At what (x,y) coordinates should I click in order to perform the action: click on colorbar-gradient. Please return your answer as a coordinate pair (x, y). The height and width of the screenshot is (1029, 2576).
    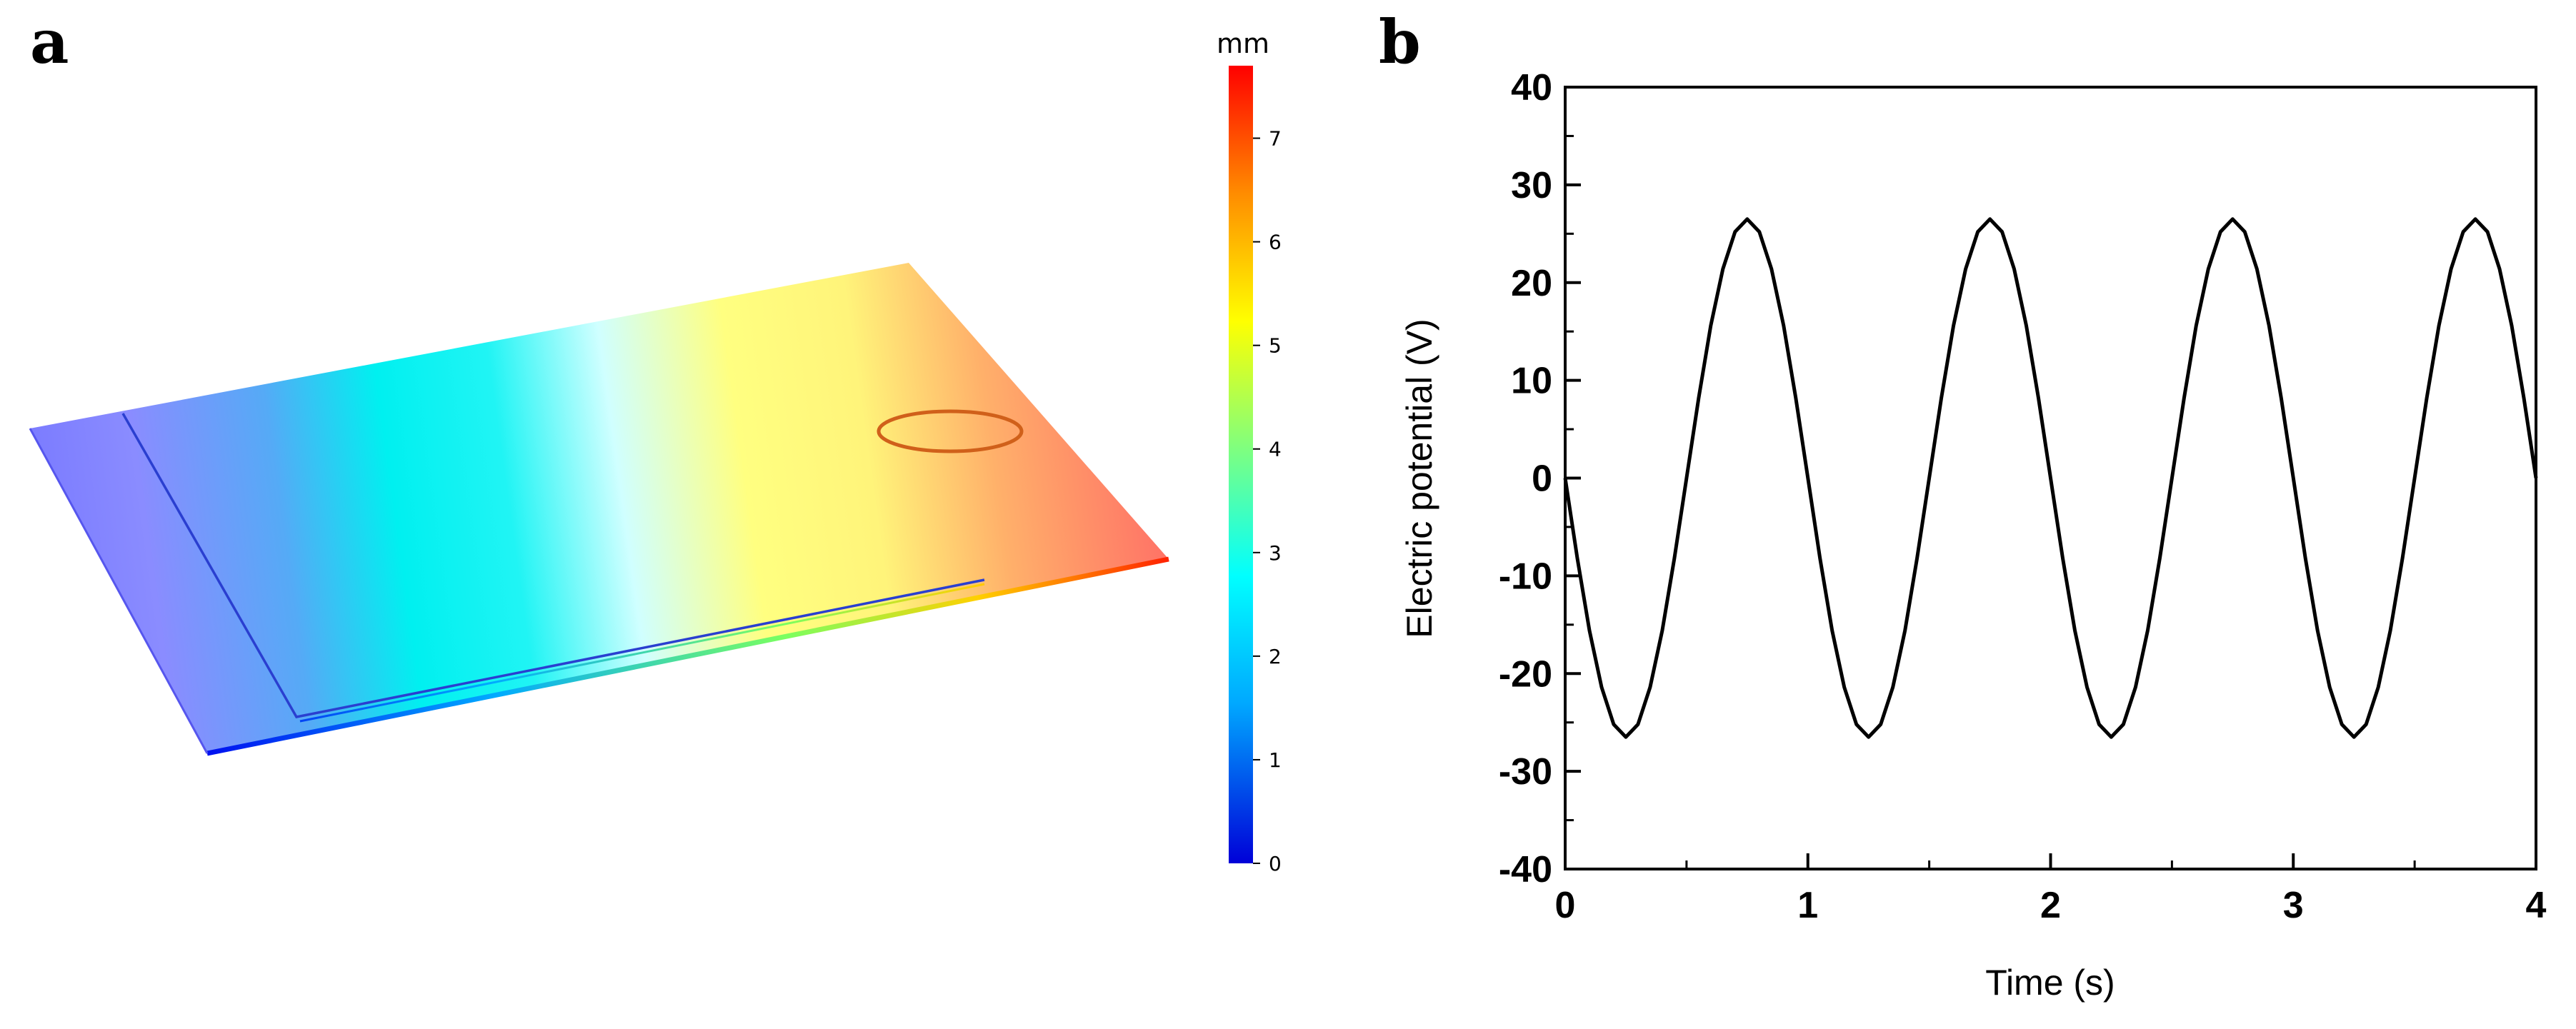
    Looking at the image, I should click on (1241, 465).